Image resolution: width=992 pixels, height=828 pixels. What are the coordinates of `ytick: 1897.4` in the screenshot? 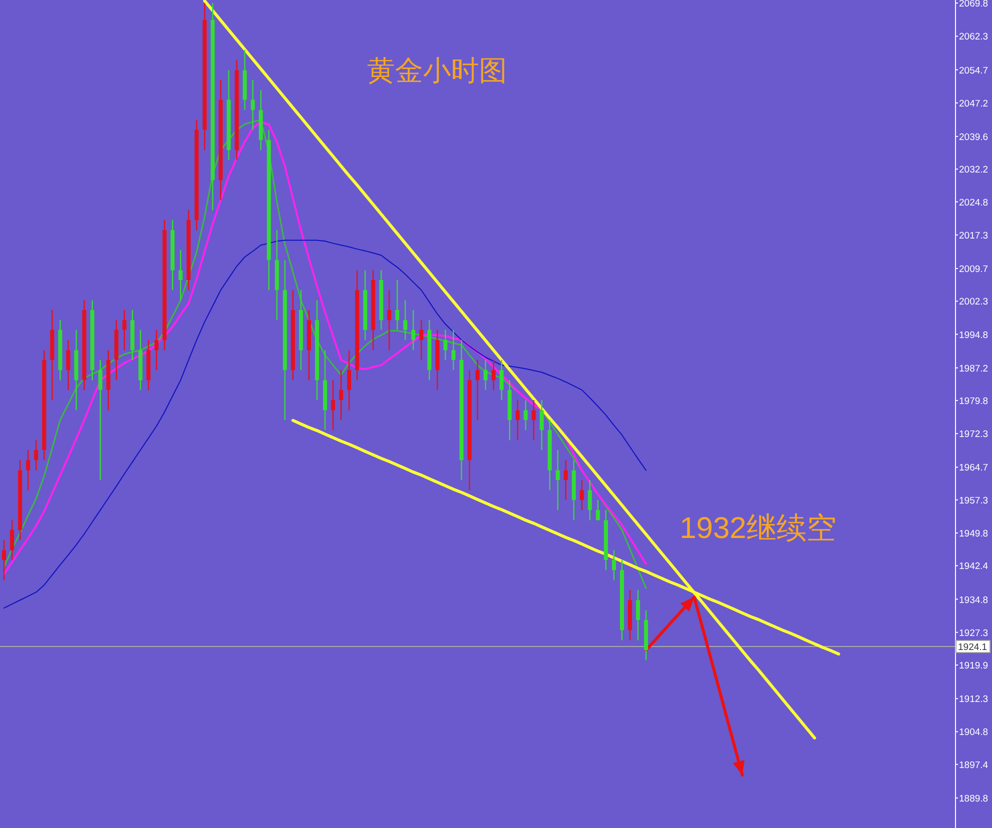 It's located at (973, 765).